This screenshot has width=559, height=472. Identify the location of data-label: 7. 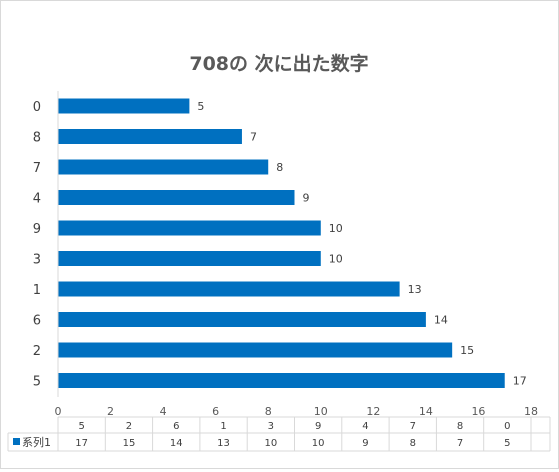
(253, 137).